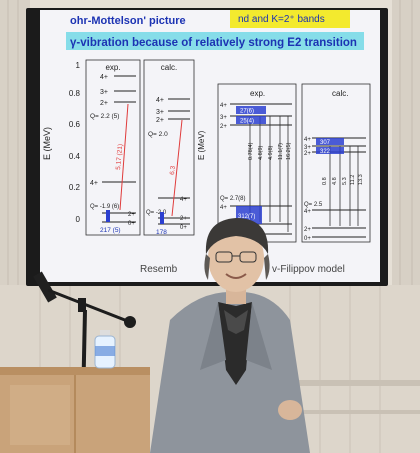  Describe the element at coordinates (307, 148) in the screenshot. I see `right-calc-level-3plus: 3+` at that location.